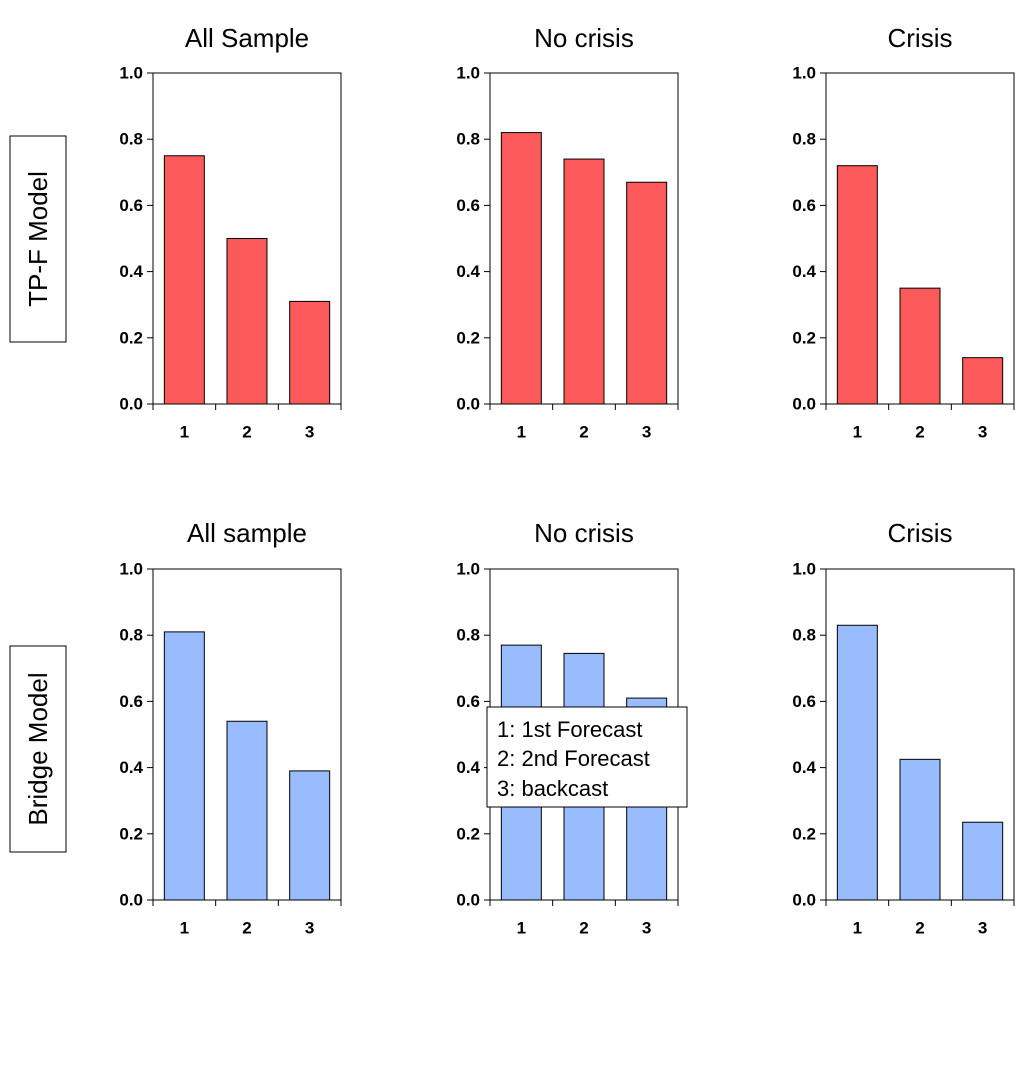 This screenshot has width=1016, height=1076. I want to click on row-label-bottom-text: Bridge Model, so click(38, 748).